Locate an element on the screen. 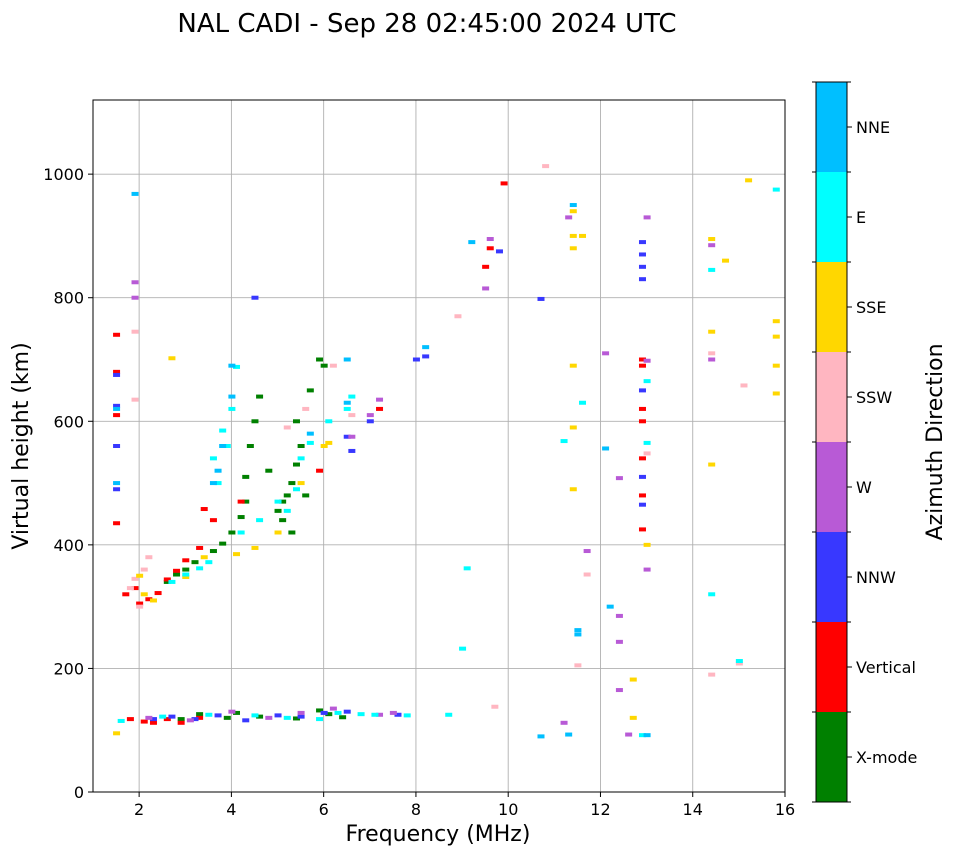 The height and width of the screenshot is (857, 958). chart-title: NAL CADI - Sep 28 02:45:00 2024 UTC is located at coordinates (426, 24).